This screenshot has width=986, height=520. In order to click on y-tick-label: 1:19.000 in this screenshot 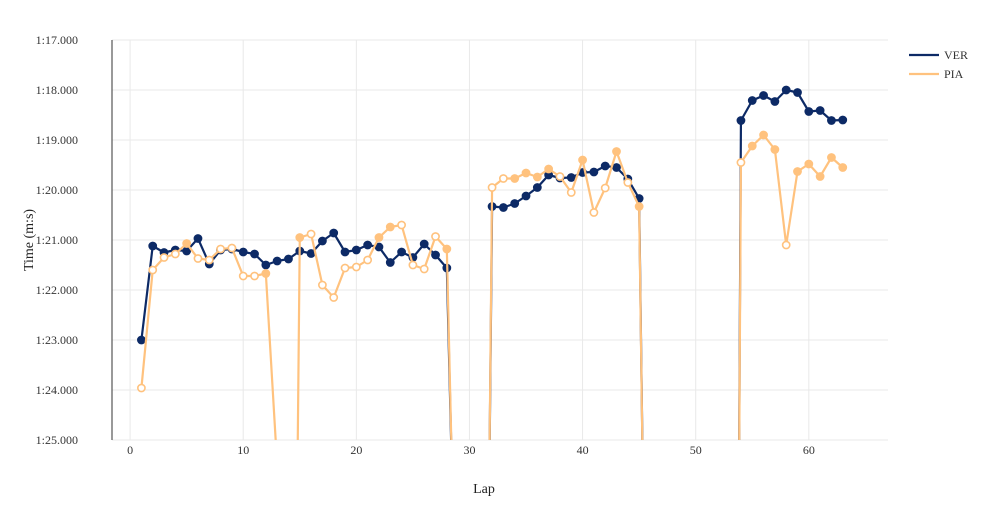, I will do `click(57, 140)`.